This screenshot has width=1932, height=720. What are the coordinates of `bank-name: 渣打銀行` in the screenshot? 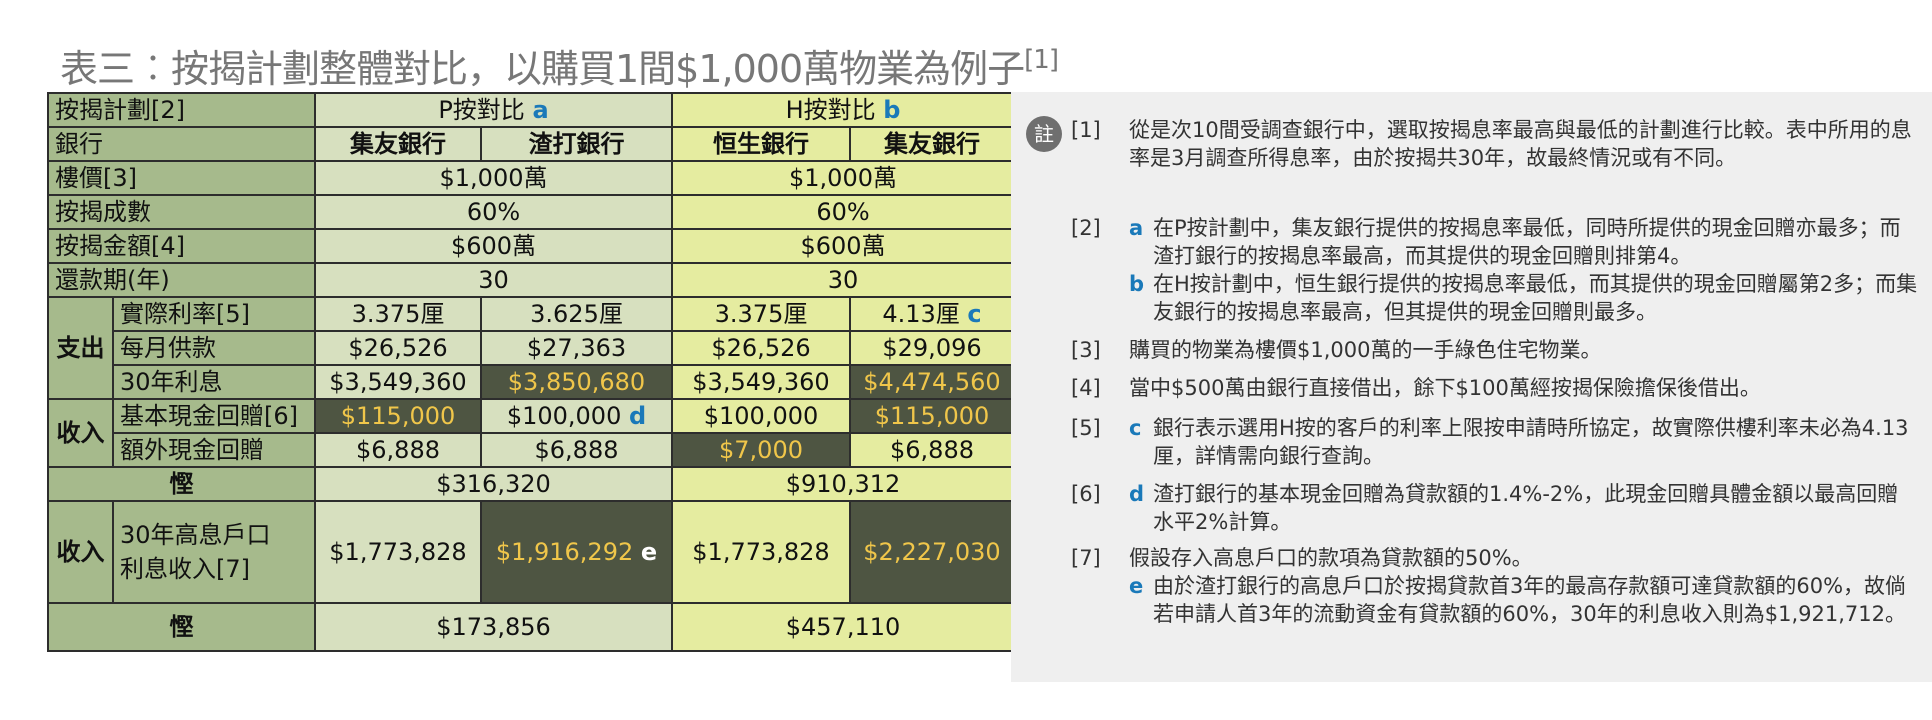 It's located at (576, 144).